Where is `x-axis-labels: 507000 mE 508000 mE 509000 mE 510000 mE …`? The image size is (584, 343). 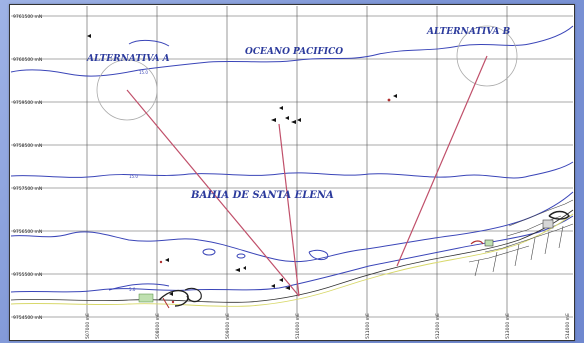
x-axis-labels: 507000 mE 508000 mE 509000 mE 510000 mE … is located at coordinates (328, 326).